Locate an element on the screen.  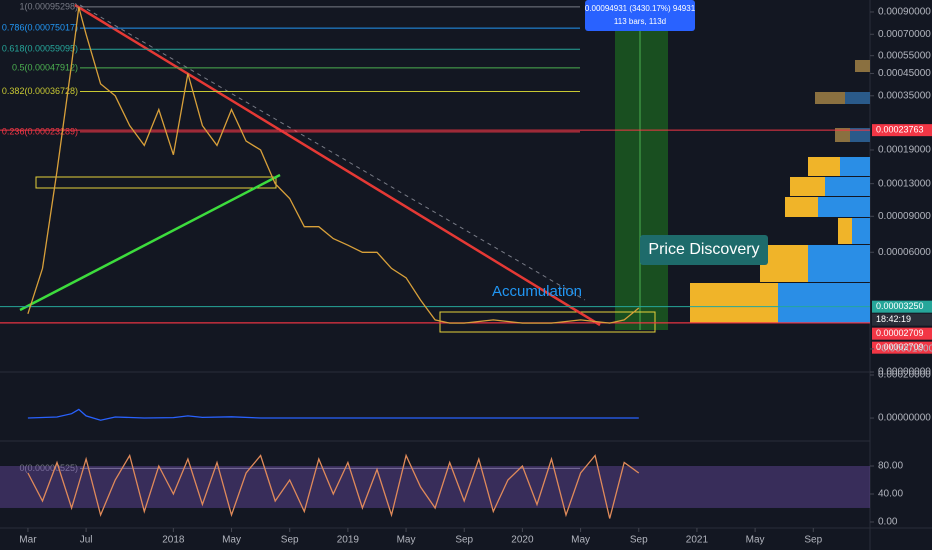
fib-label: 0.786(0.00075017) is located at coordinates (40, 28).